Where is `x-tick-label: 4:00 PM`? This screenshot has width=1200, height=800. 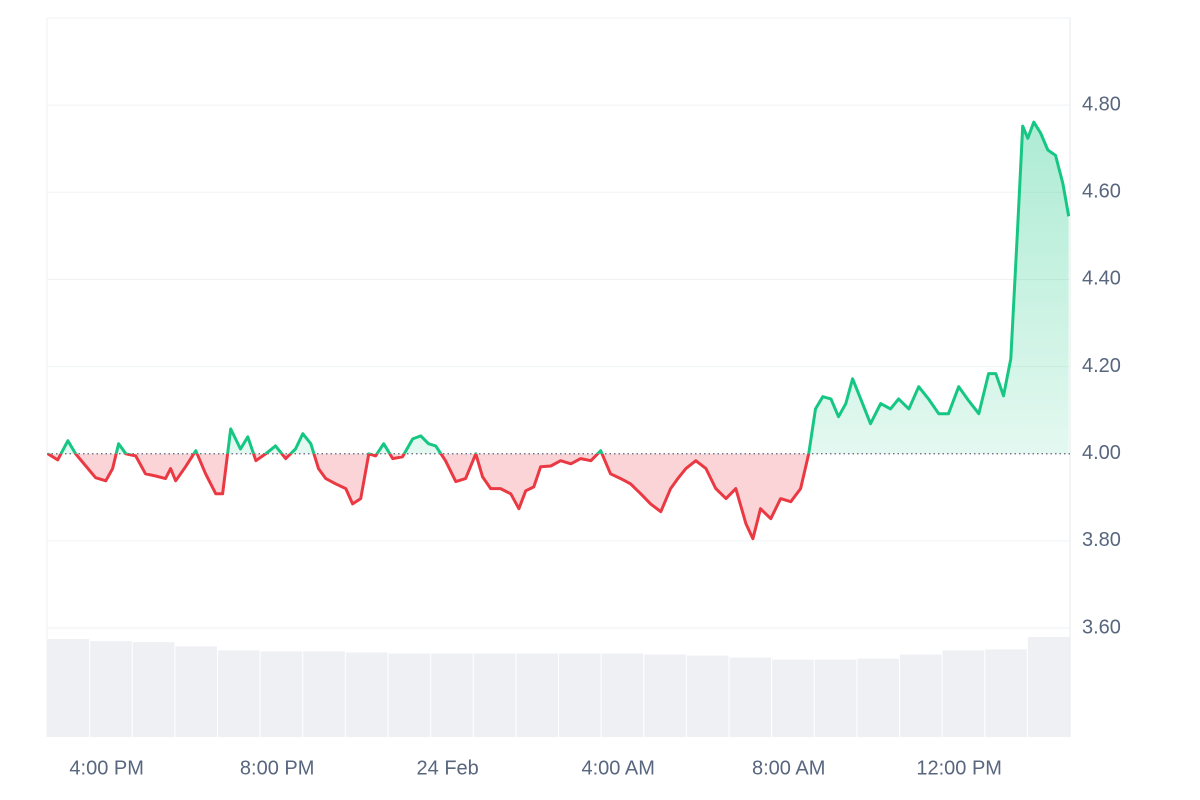
x-tick-label: 4:00 PM is located at coordinates (106, 768).